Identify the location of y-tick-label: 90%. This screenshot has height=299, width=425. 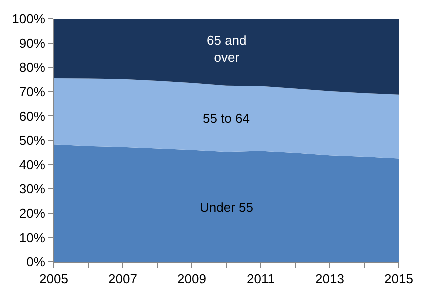
(32, 43).